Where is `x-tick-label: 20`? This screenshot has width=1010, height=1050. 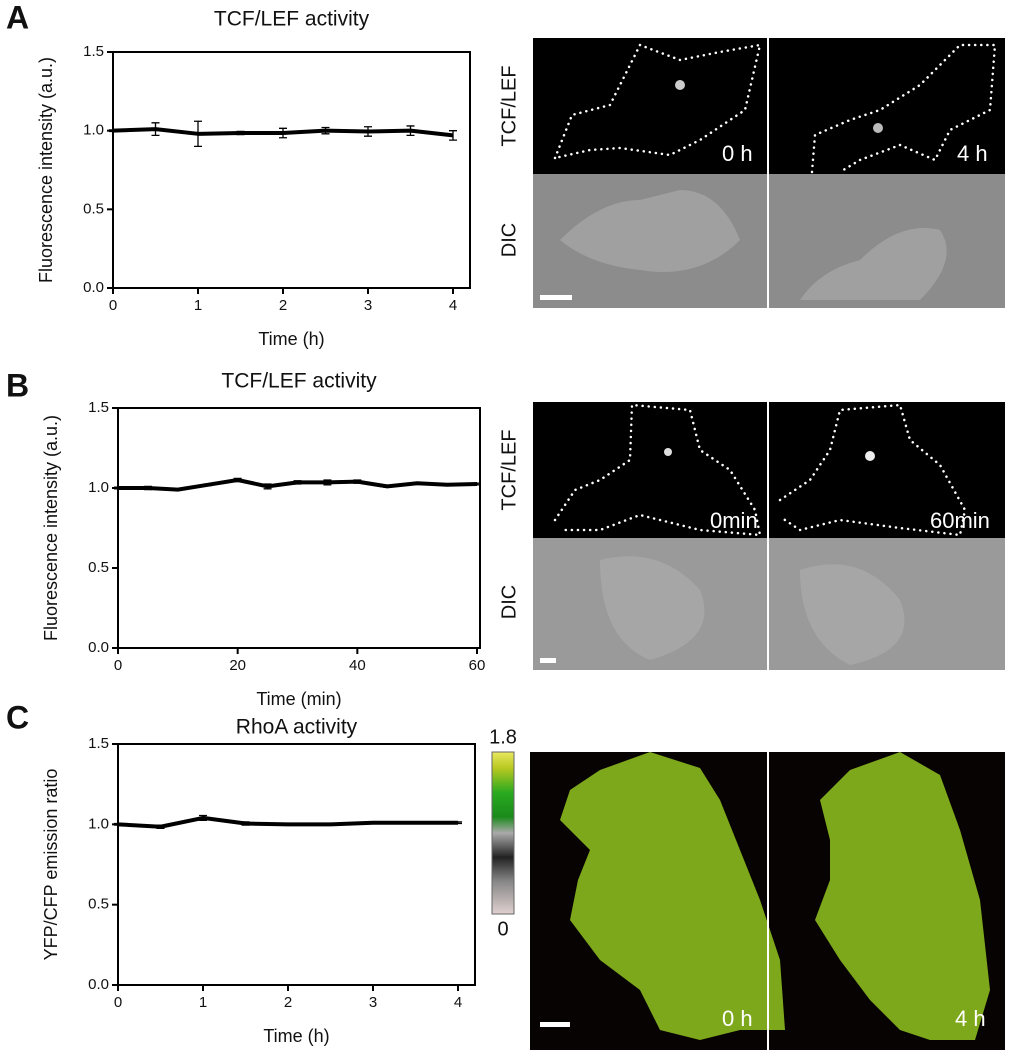 x-tick-label: 20 is located at coordinates (237, 665).